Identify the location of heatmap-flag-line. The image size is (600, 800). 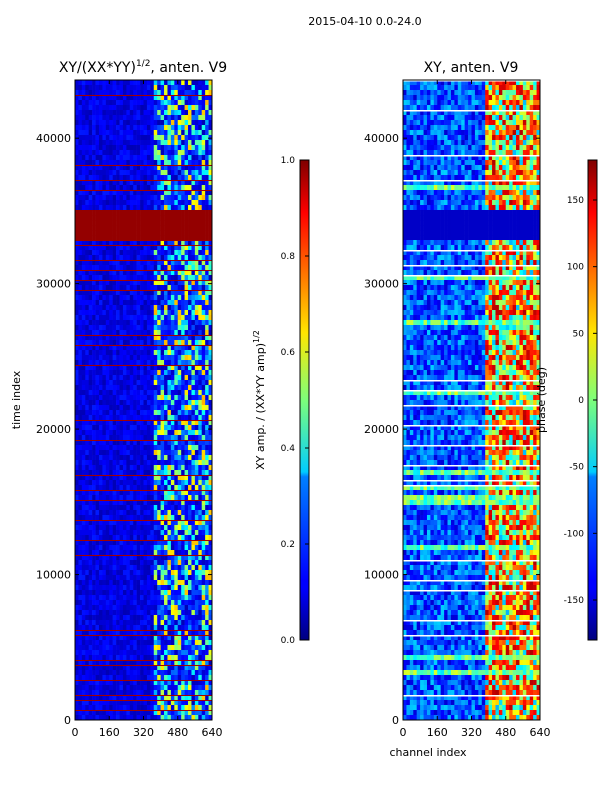
(143, 555).